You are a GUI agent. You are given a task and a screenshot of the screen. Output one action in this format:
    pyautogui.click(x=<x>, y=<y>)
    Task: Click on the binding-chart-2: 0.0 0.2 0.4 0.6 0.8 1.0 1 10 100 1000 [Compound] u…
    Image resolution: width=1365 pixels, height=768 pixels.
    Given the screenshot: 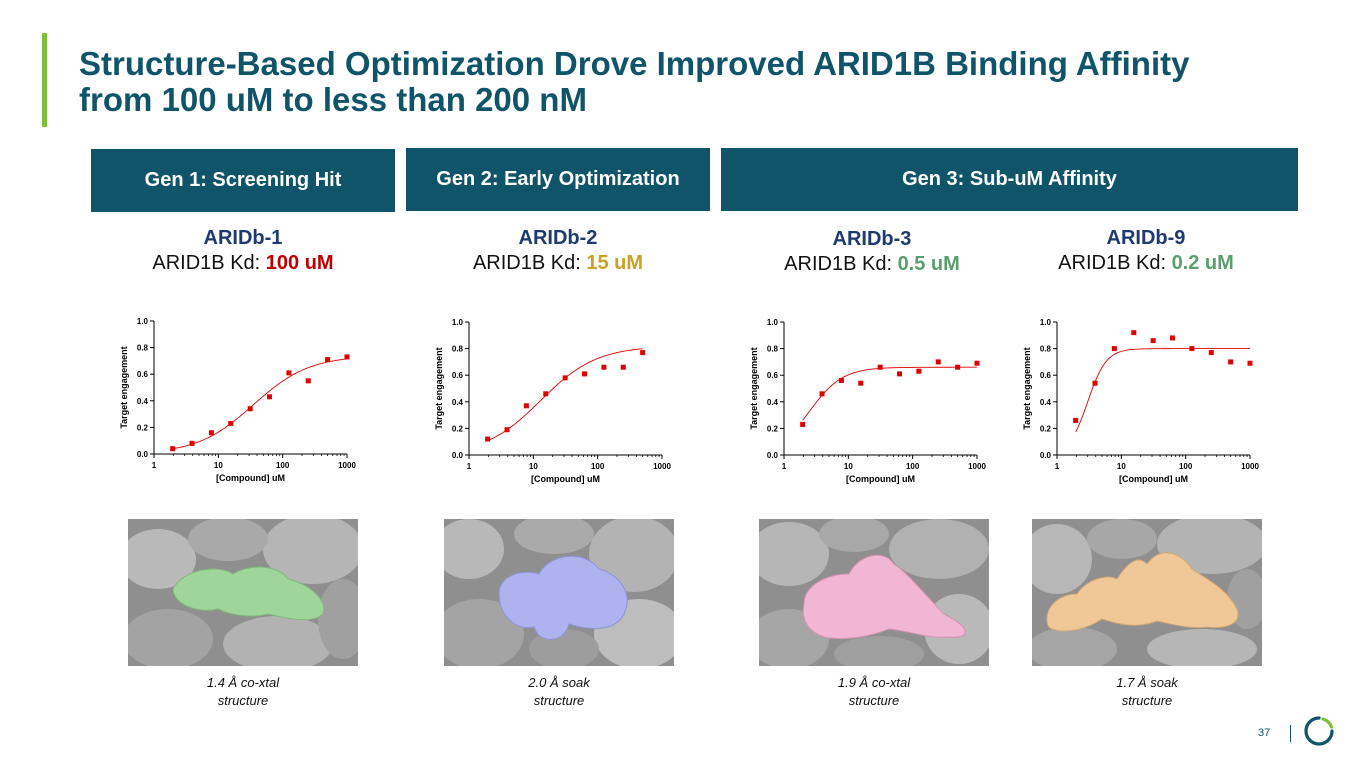 What is the action you would take?
    pyautogui.click(x=552, y=403)
    